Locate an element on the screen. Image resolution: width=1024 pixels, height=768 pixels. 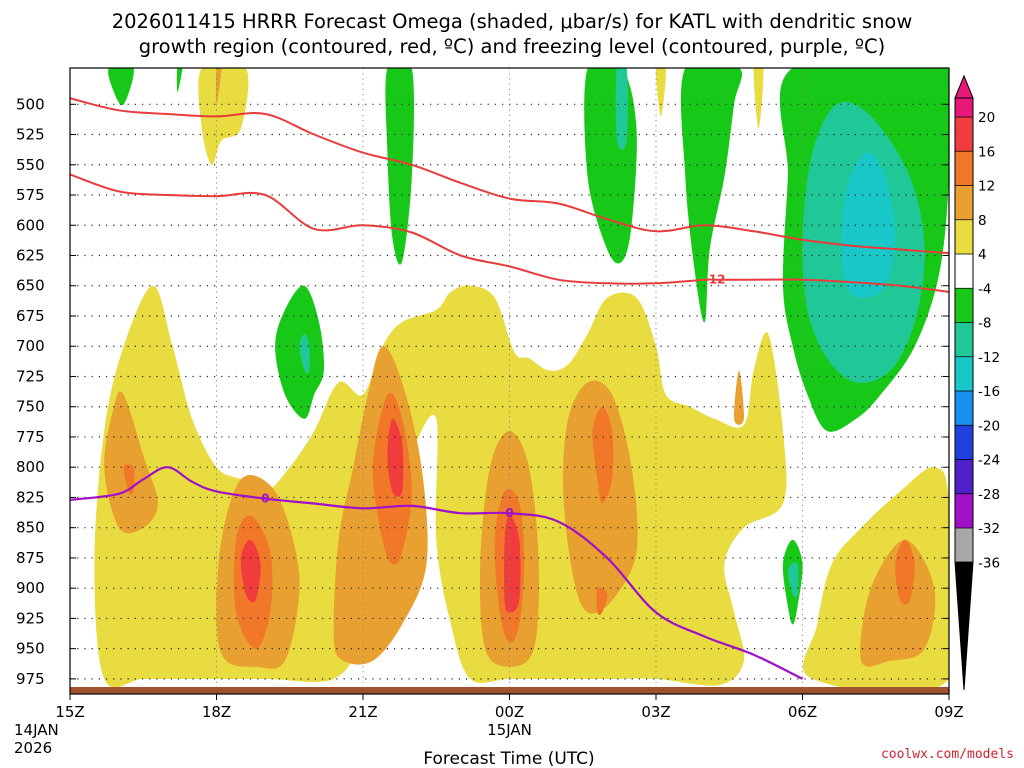
colorbar-label: 20 is located at coordinates (986, 118).